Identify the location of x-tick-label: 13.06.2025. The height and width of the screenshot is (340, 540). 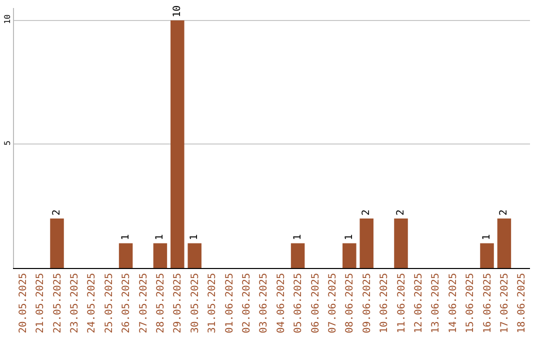
(436, 303).